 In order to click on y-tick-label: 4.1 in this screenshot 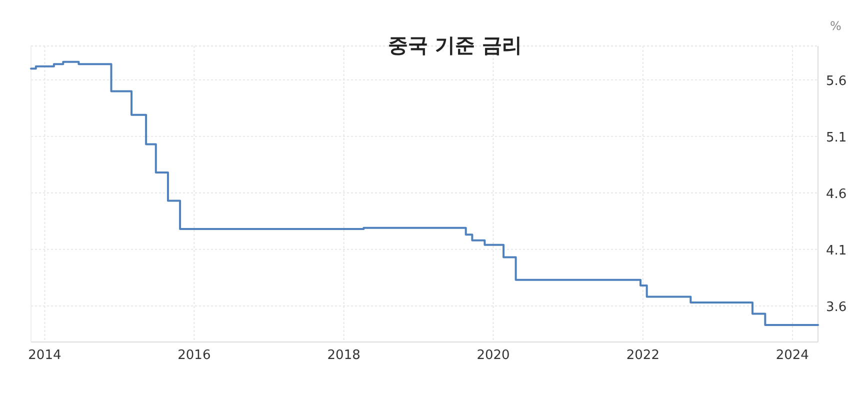, I will do `click(836, 250)`.